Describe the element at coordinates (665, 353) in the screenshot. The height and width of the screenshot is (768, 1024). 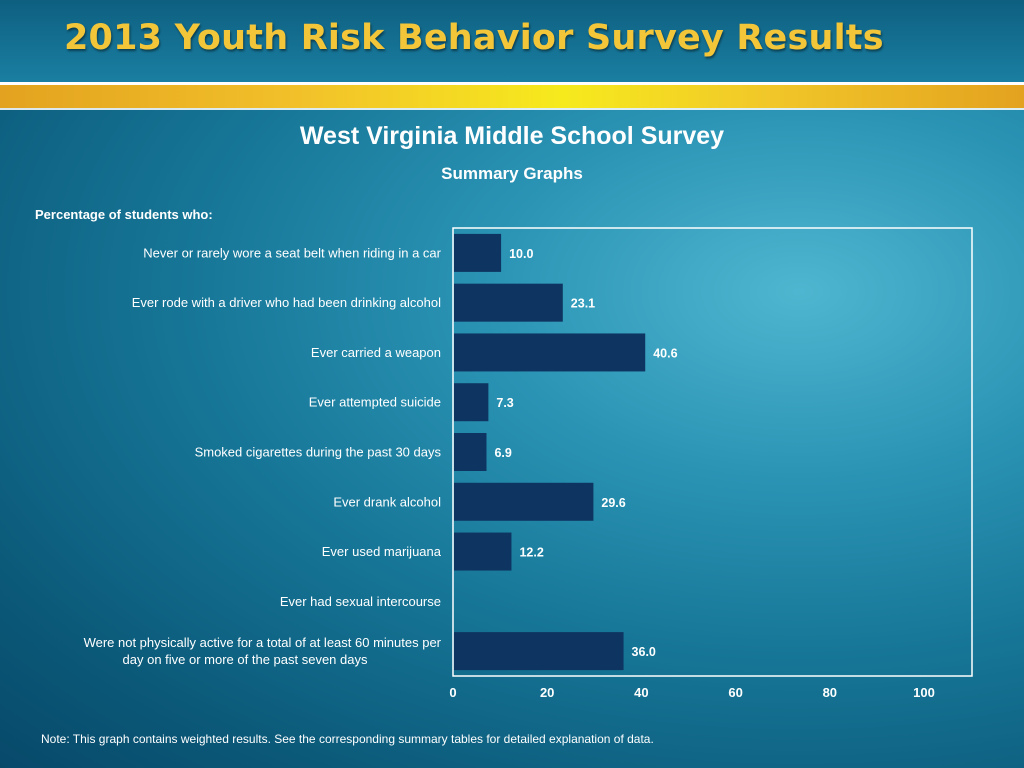
I see `value-label: 40.6` at that location.